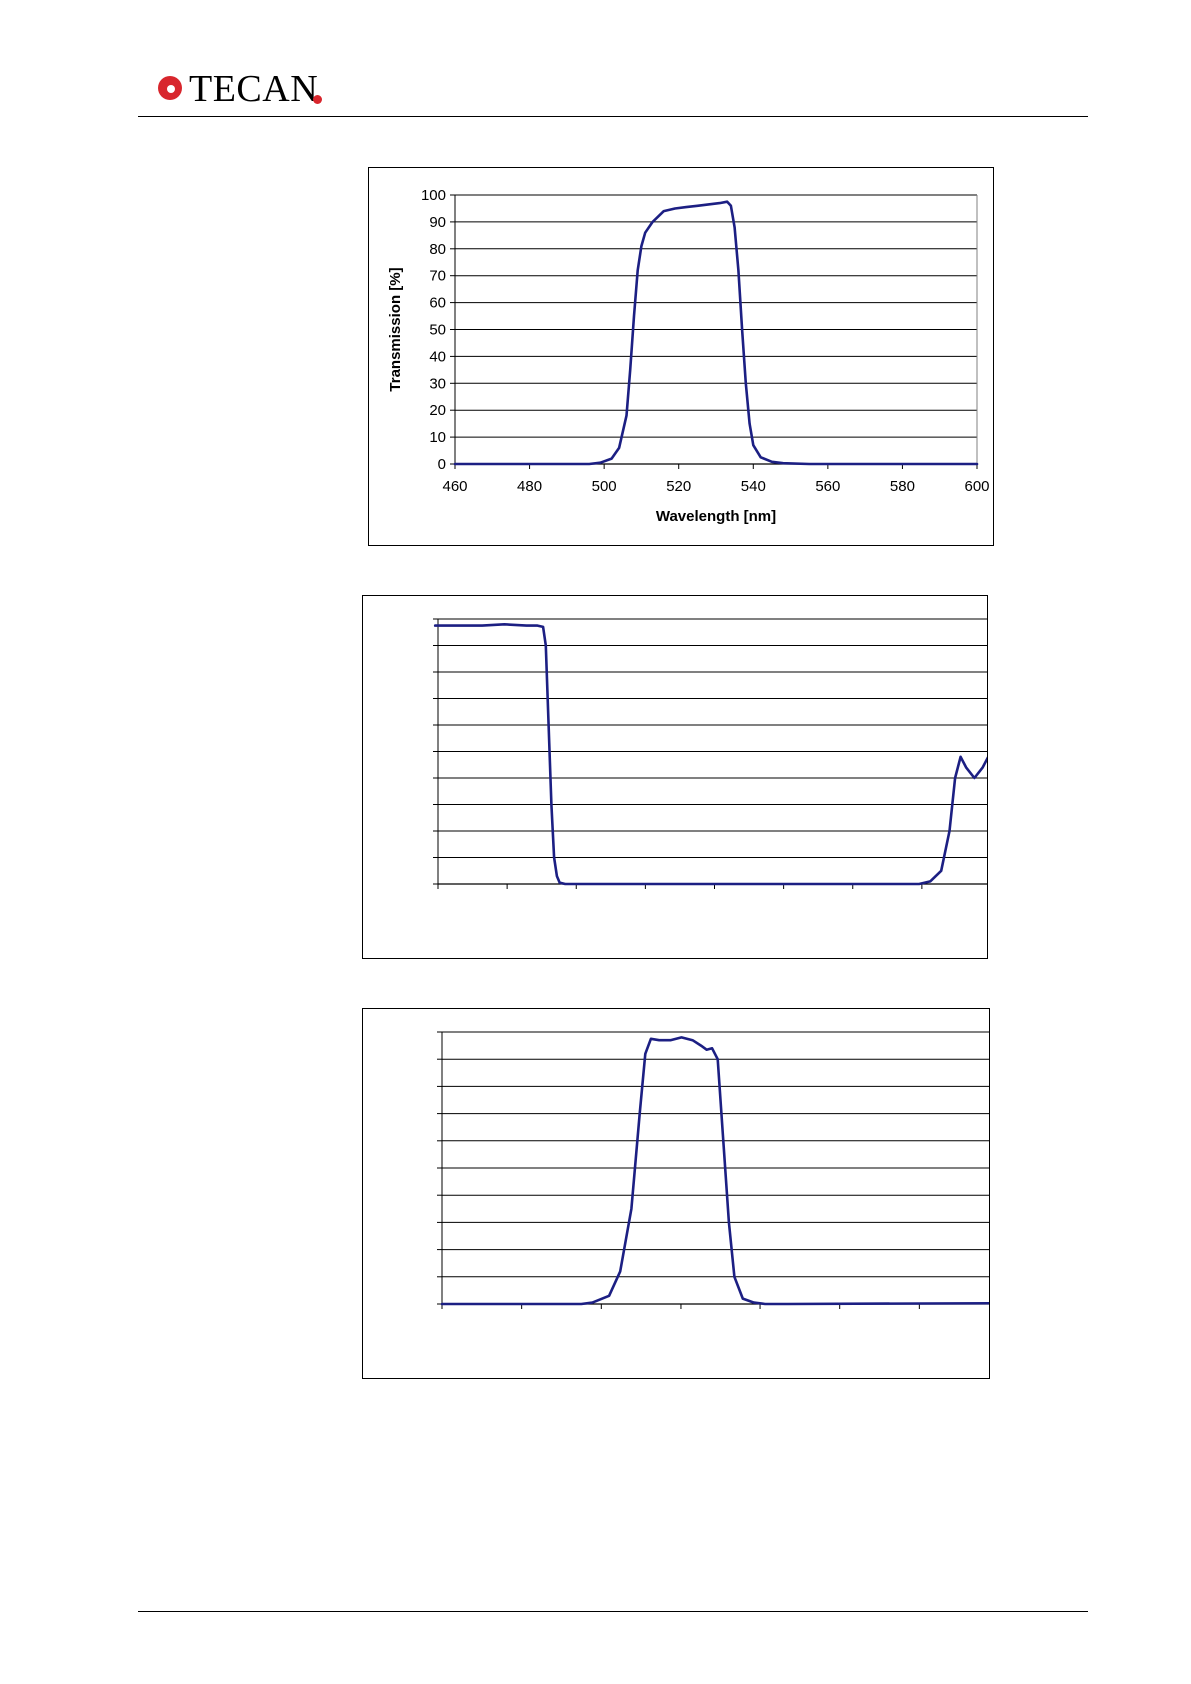 Image resolution: width=1191 pixels, height=1684 pixels. I want to click on xtick-label: 500, so click(604, 486).